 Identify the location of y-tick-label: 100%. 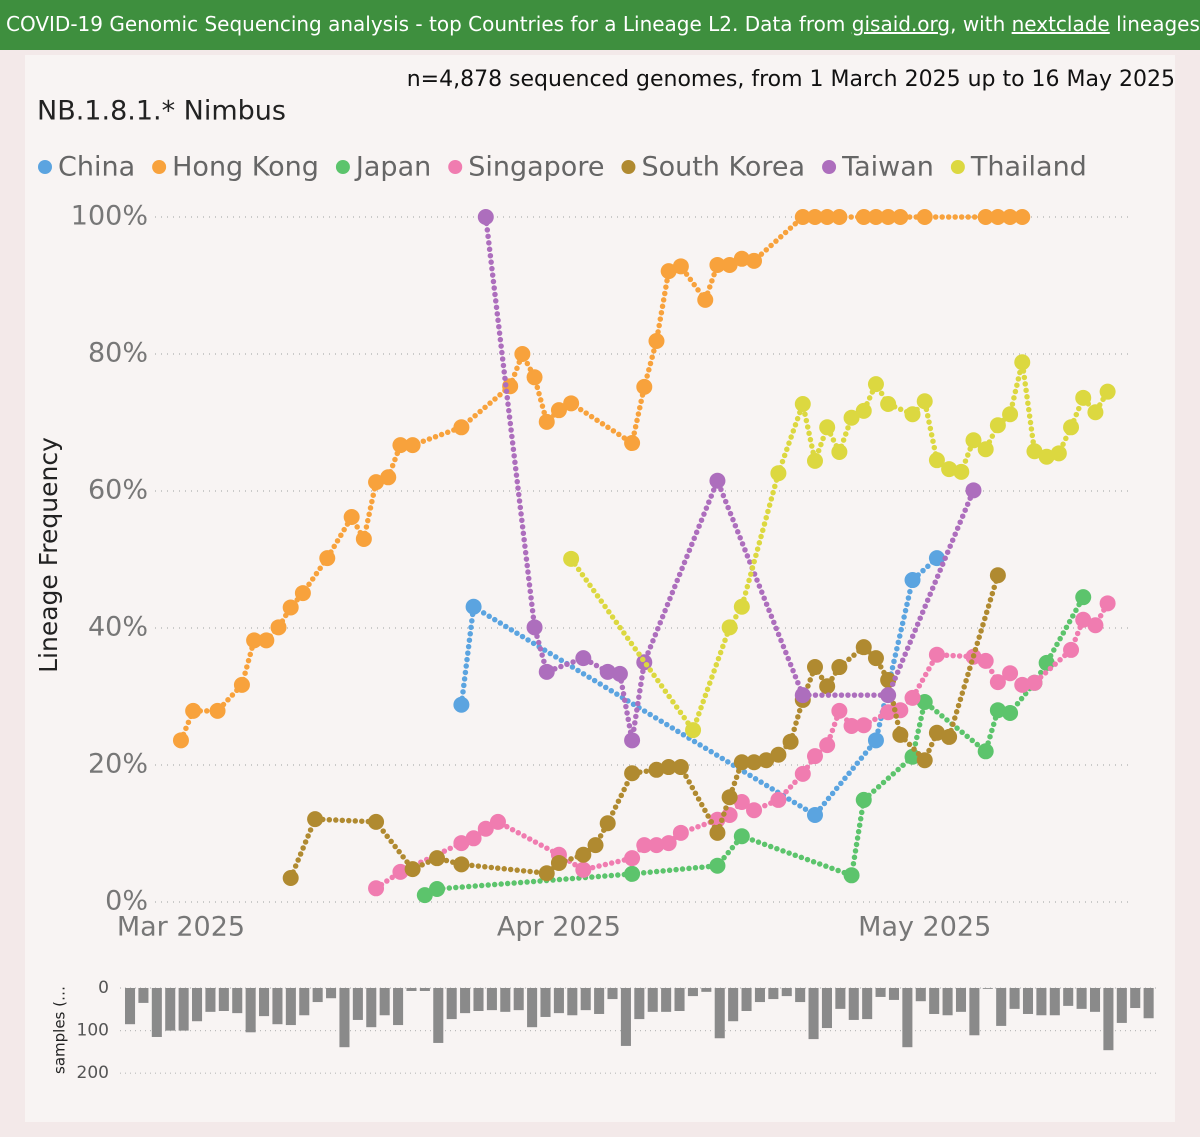
(109, 216).